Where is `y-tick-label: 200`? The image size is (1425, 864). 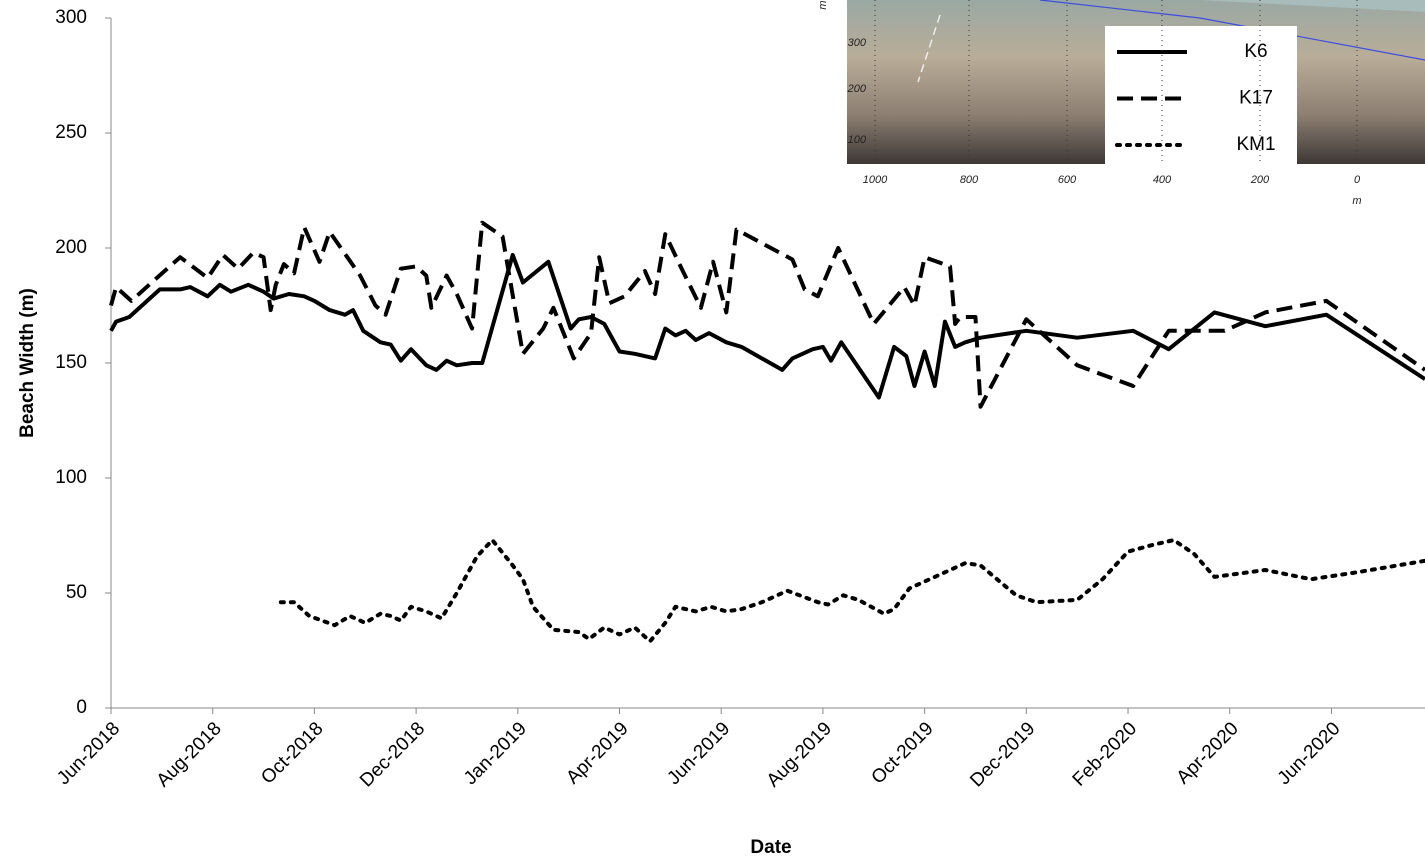
y-tick-label: 200 is located at coordinates (71, 247).